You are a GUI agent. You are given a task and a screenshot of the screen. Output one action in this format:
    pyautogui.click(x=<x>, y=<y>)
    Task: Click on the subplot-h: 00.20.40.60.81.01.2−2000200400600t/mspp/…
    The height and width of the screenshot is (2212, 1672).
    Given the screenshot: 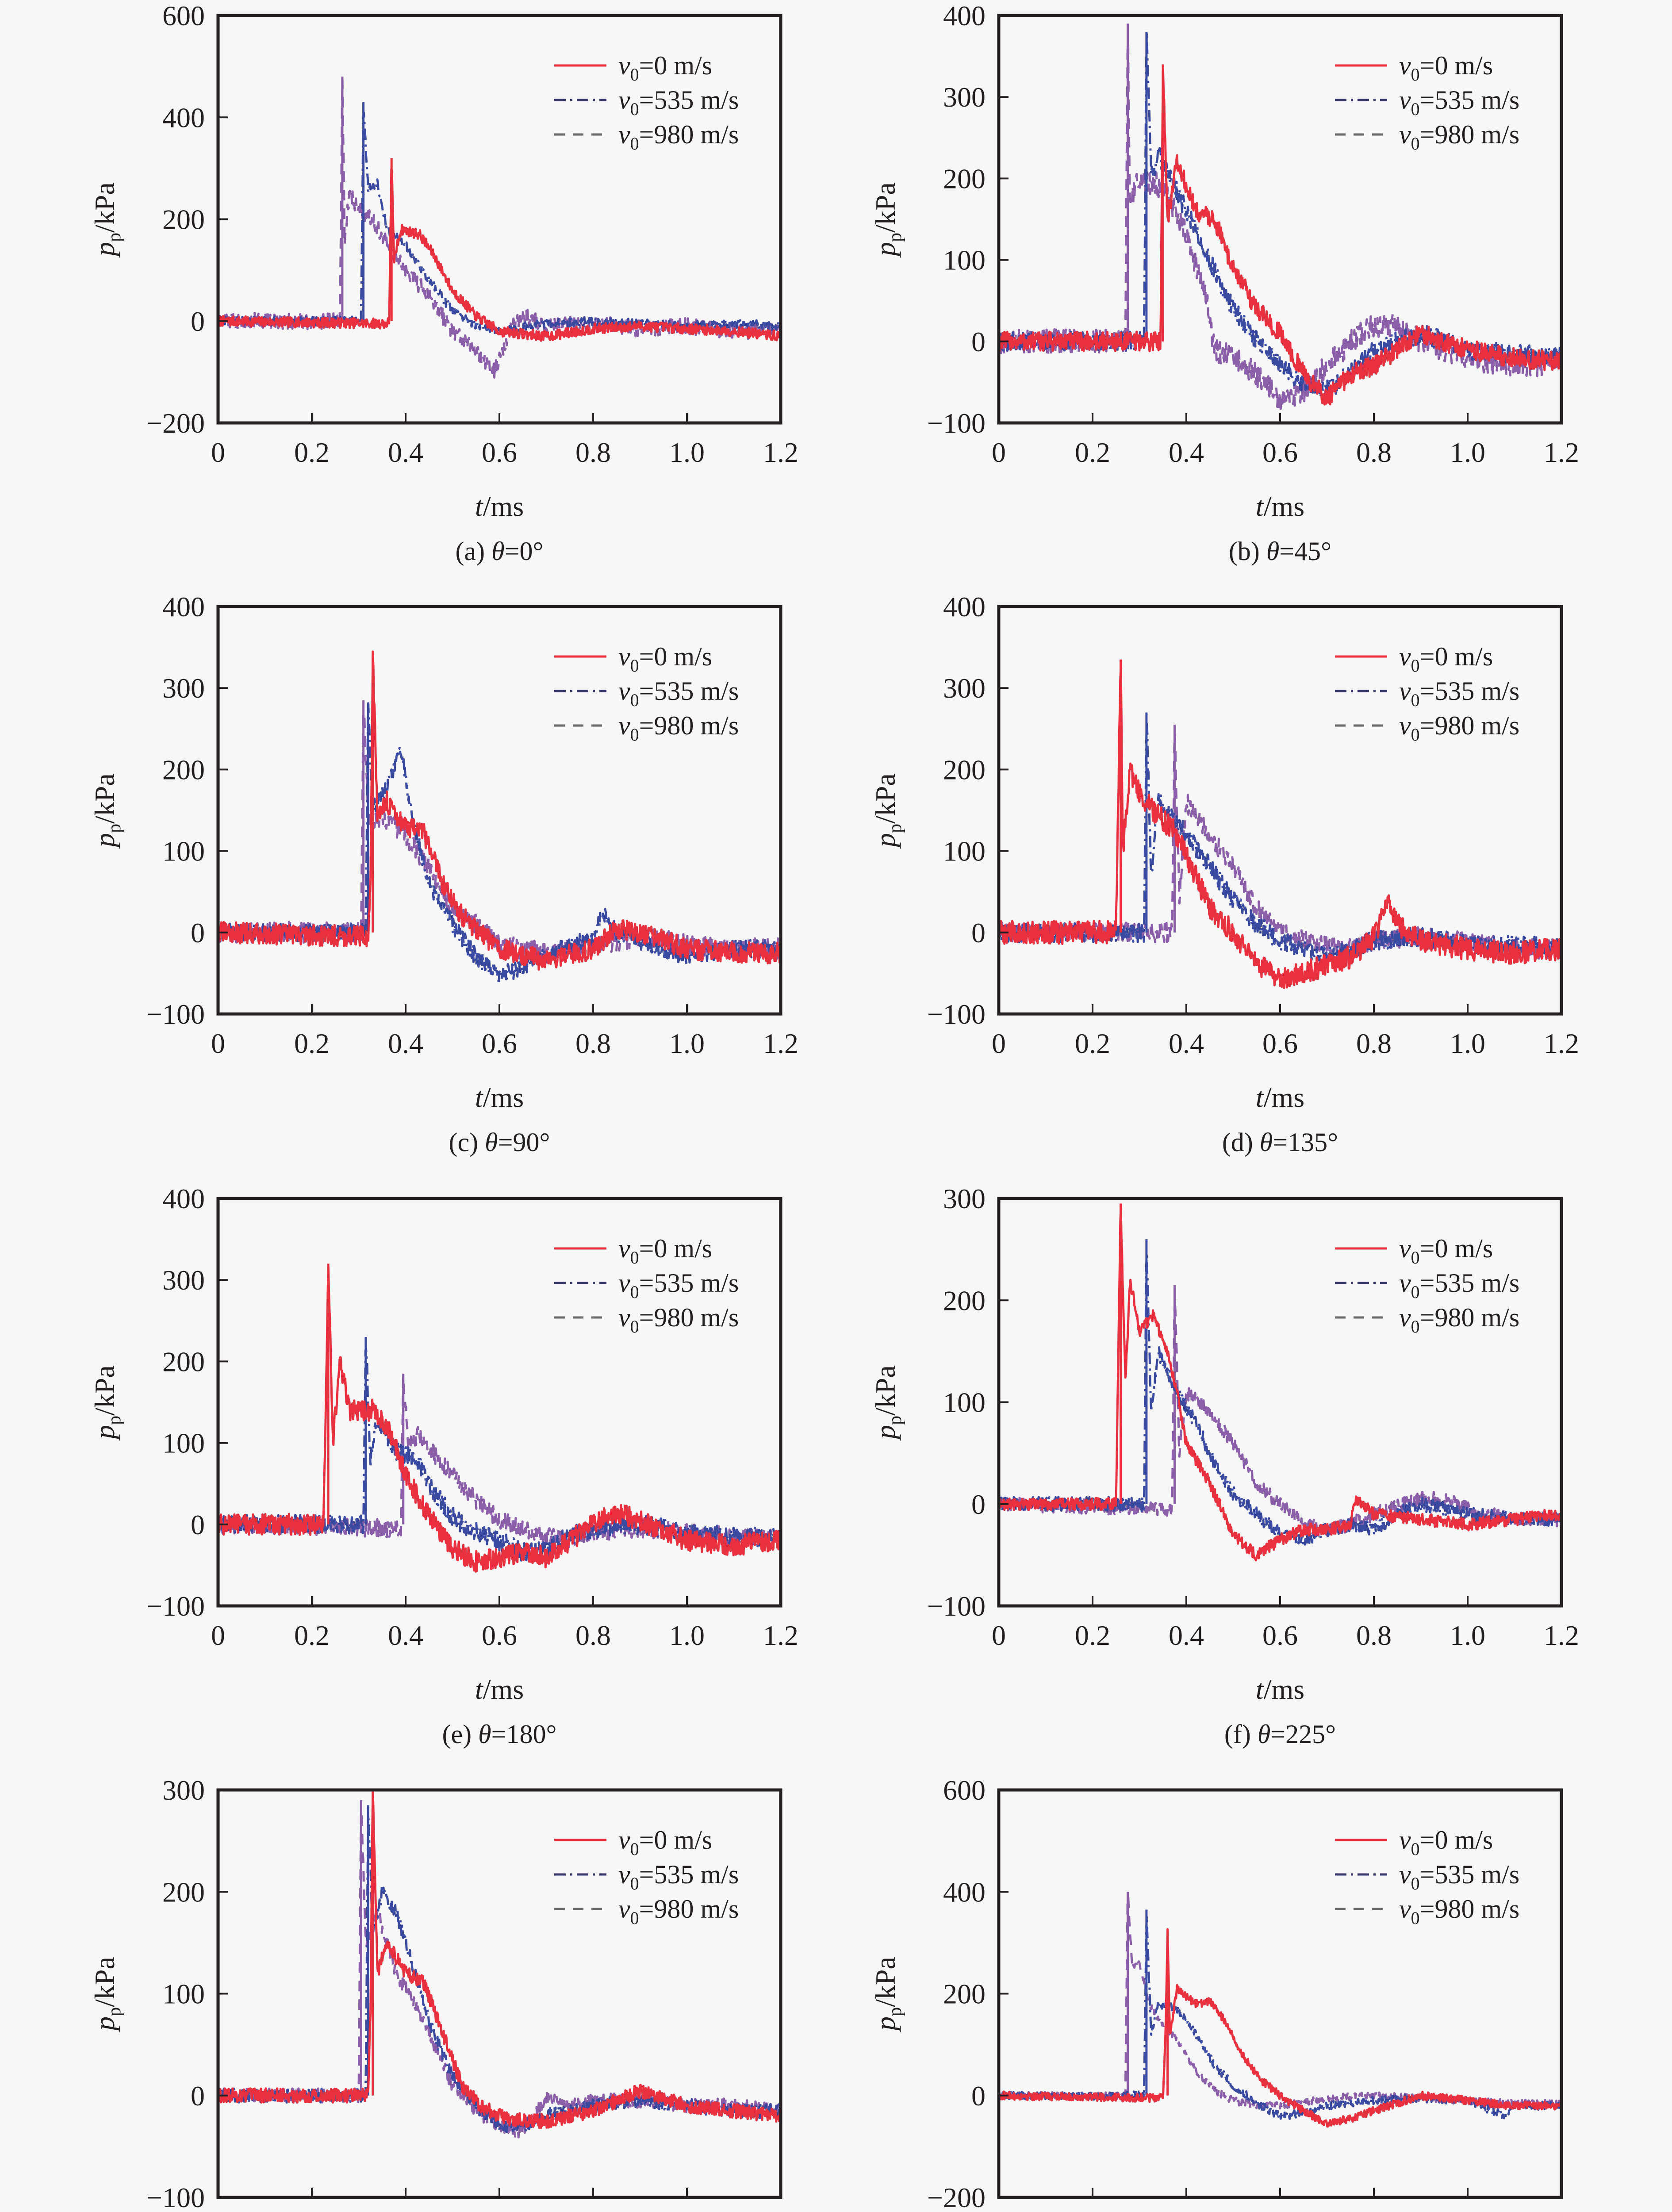 What is the action you would take?
    pyautogui.click(x=1224, y=1993)
    